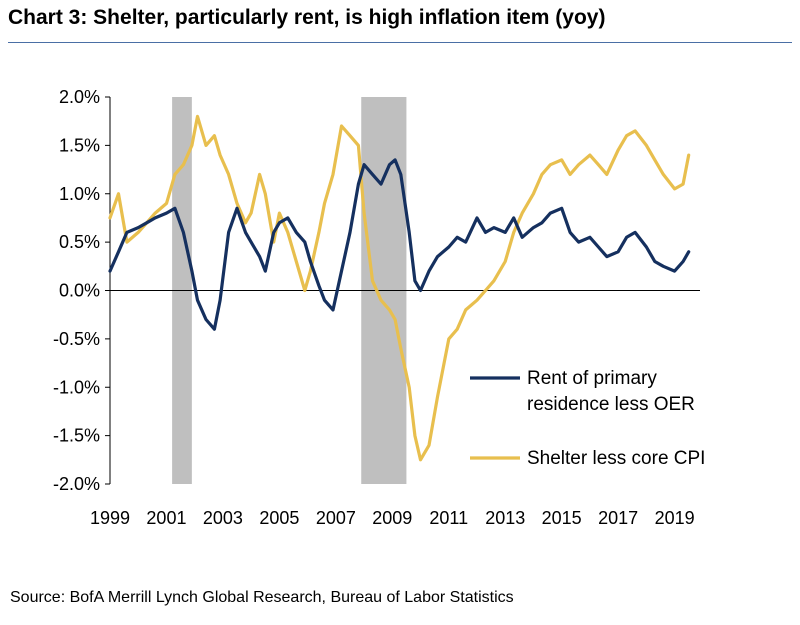 This screenshot has height=625, width=800. I want to click on legend-label-1: Shelter less core CPI, so click(616, 458).